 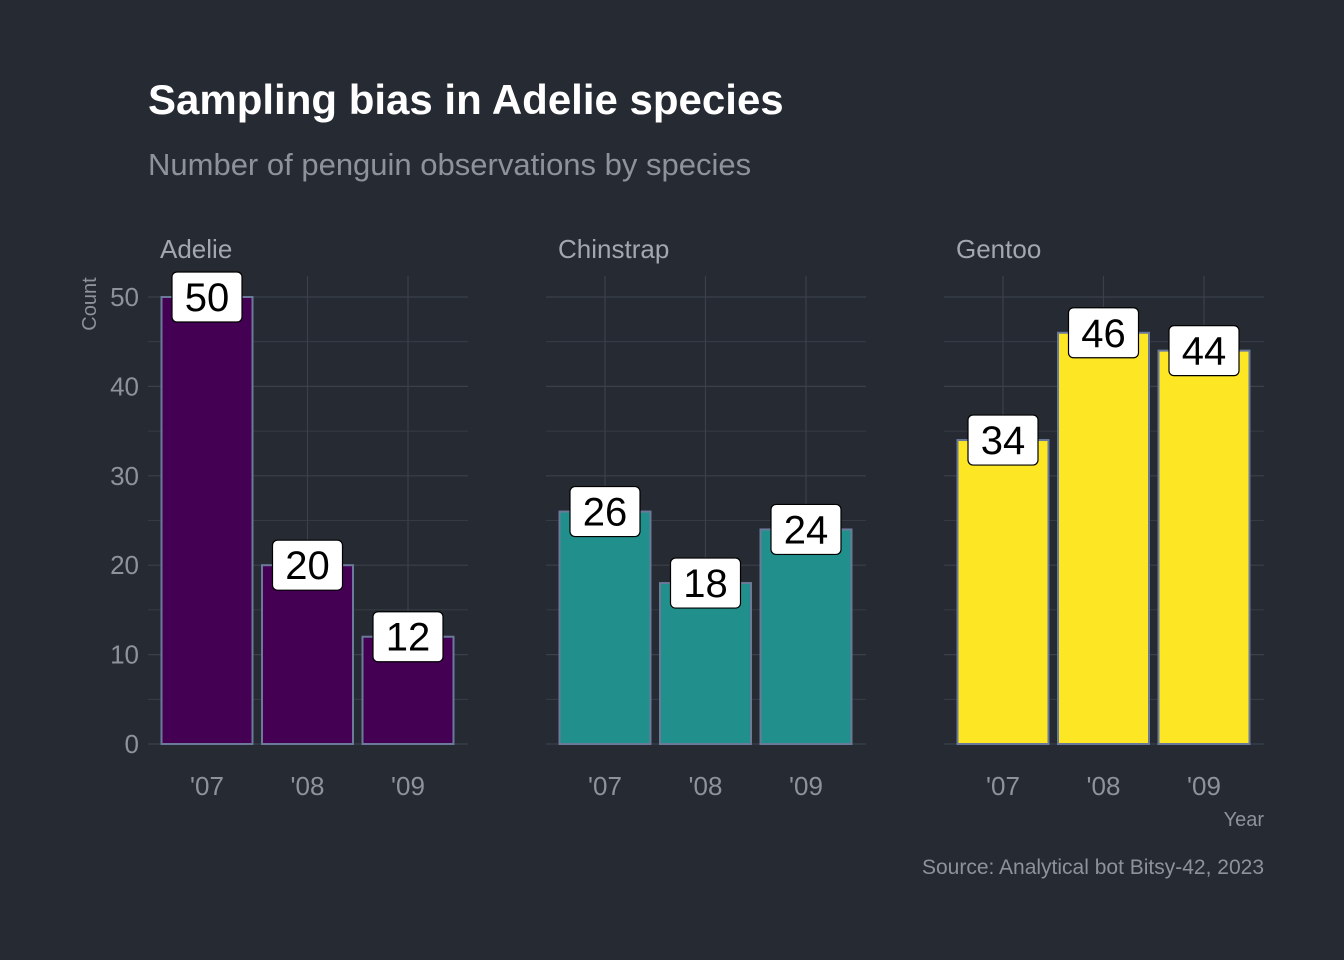 What do you see at coordinates (124, 565) in the screenshot?
I see `y-tick-label: 20` at bounding box center [124, 565].